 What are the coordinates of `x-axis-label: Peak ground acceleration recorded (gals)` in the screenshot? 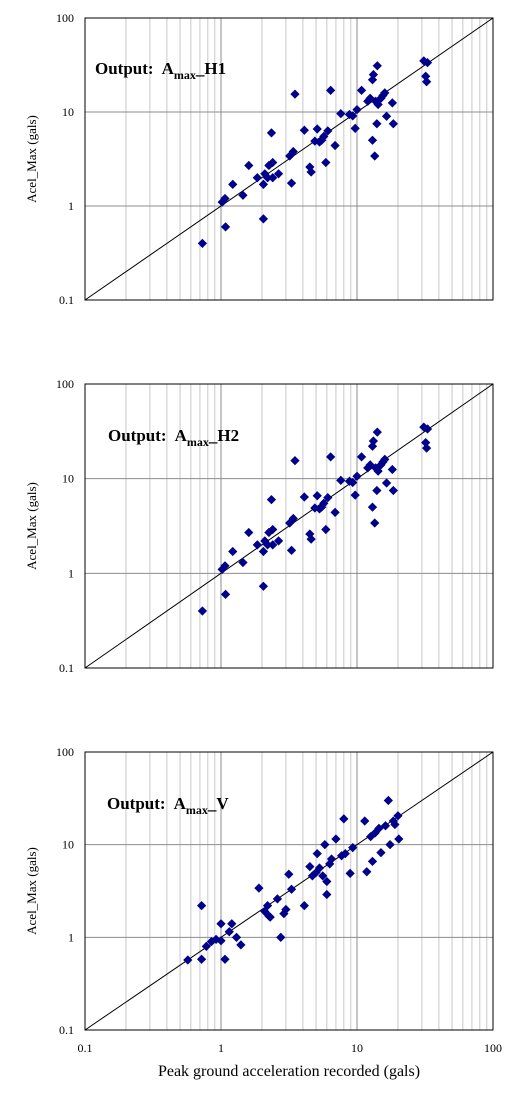 It's located at (289, 1071).